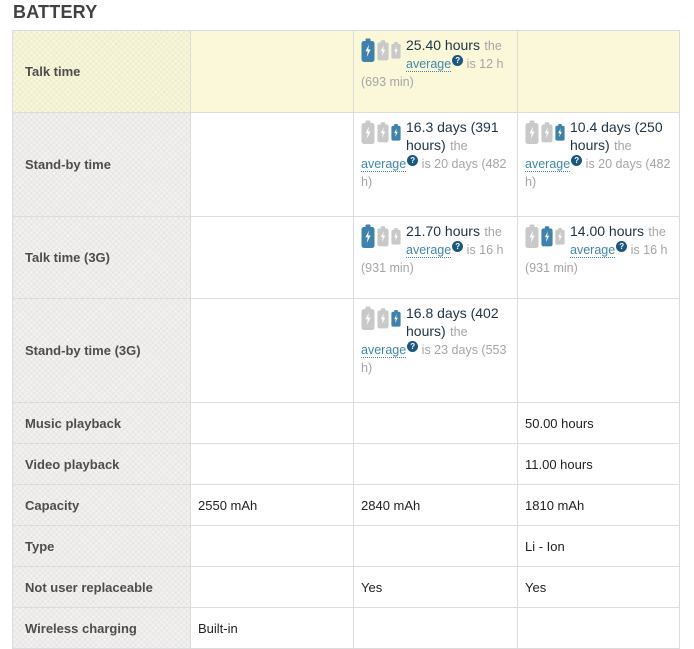 This screenshot has height=649, width=694. Describe the element at coordinates (434, 359) in the screenshot. I see `average-value: is 23 days (553 h)` at that location.